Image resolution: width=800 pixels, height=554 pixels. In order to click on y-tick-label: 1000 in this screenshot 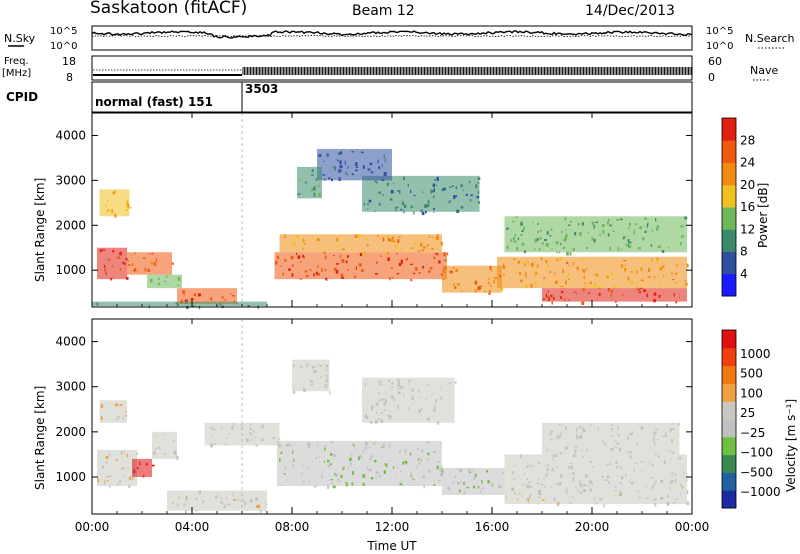, I will do `click(70, 270)`.